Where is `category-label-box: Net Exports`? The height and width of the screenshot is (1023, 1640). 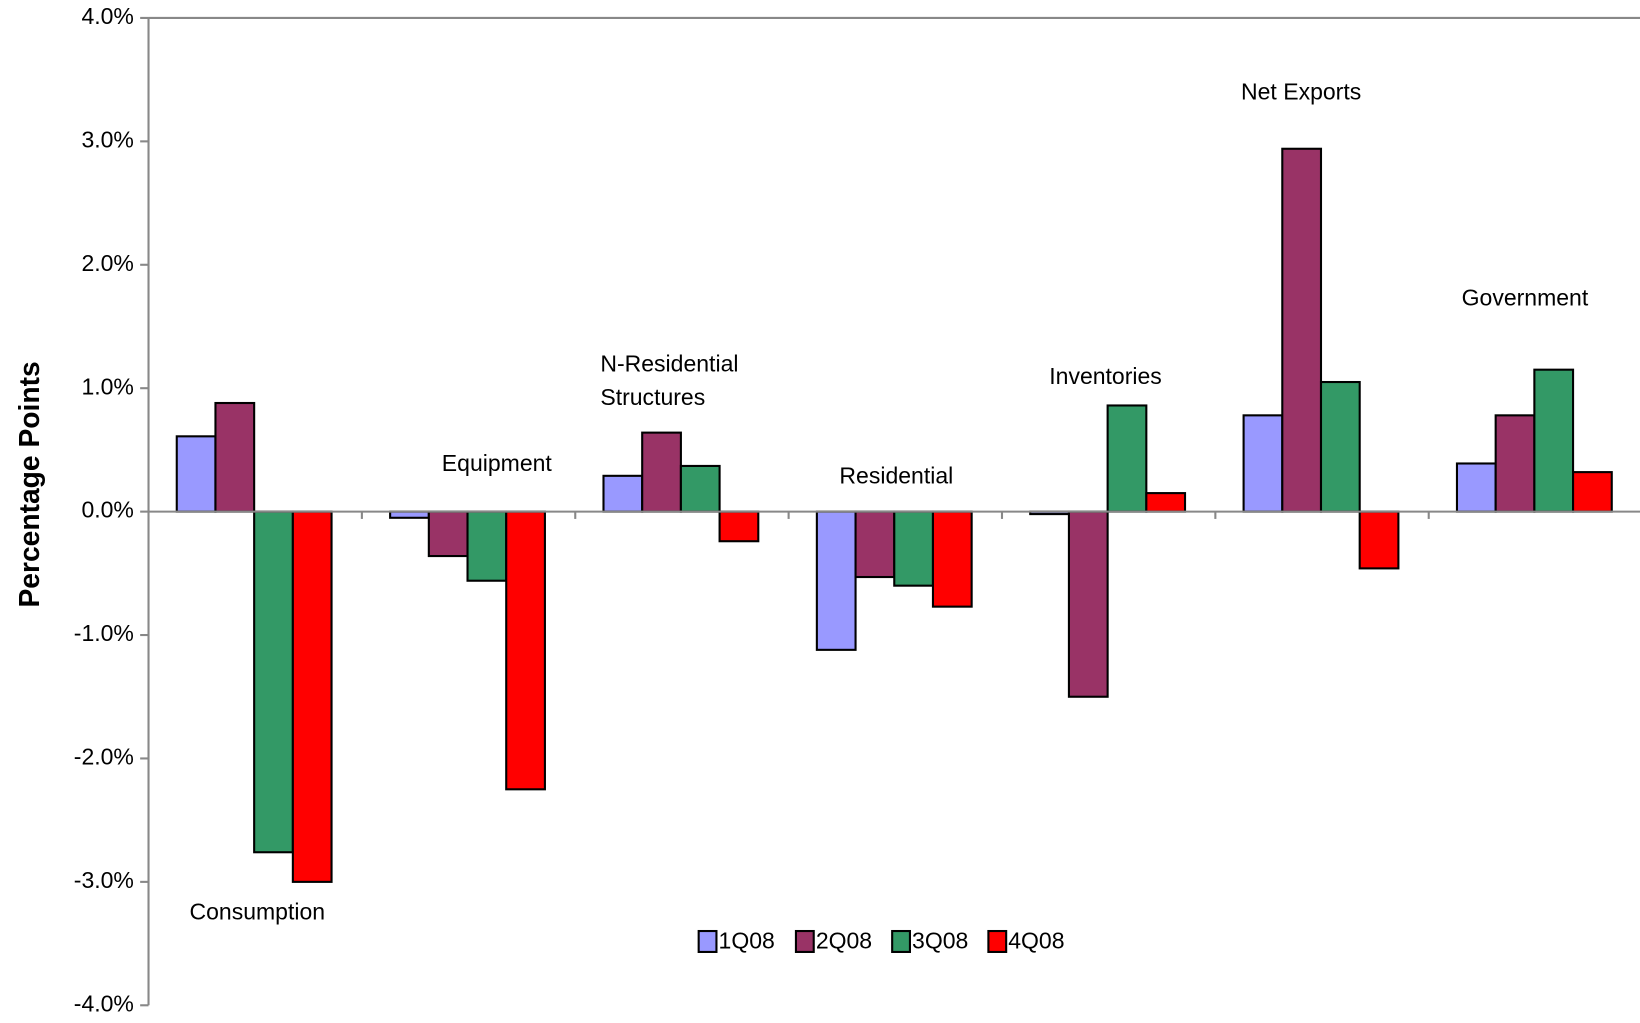
category-label-box: Net Exports is located at coordinates (1301, 91).